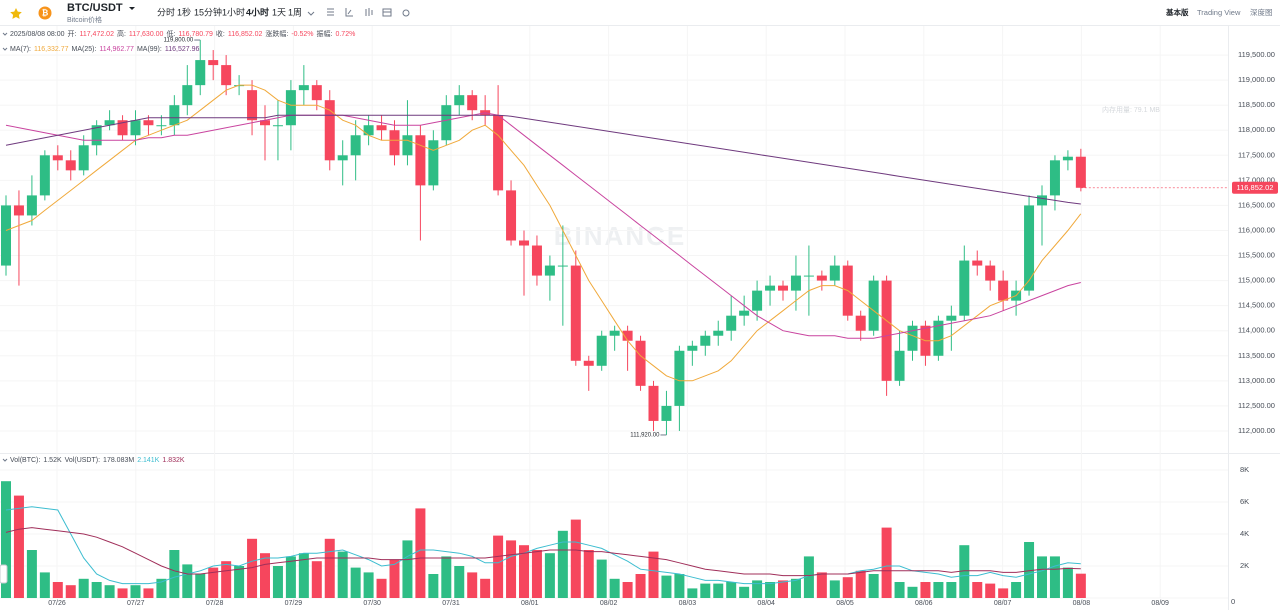 This screenshot has width=1280, height=610. What do you see at coordinates (57, 603) in the screenshot?
I see `x-tick-label: 07/26` at bounding box center [57, 603].